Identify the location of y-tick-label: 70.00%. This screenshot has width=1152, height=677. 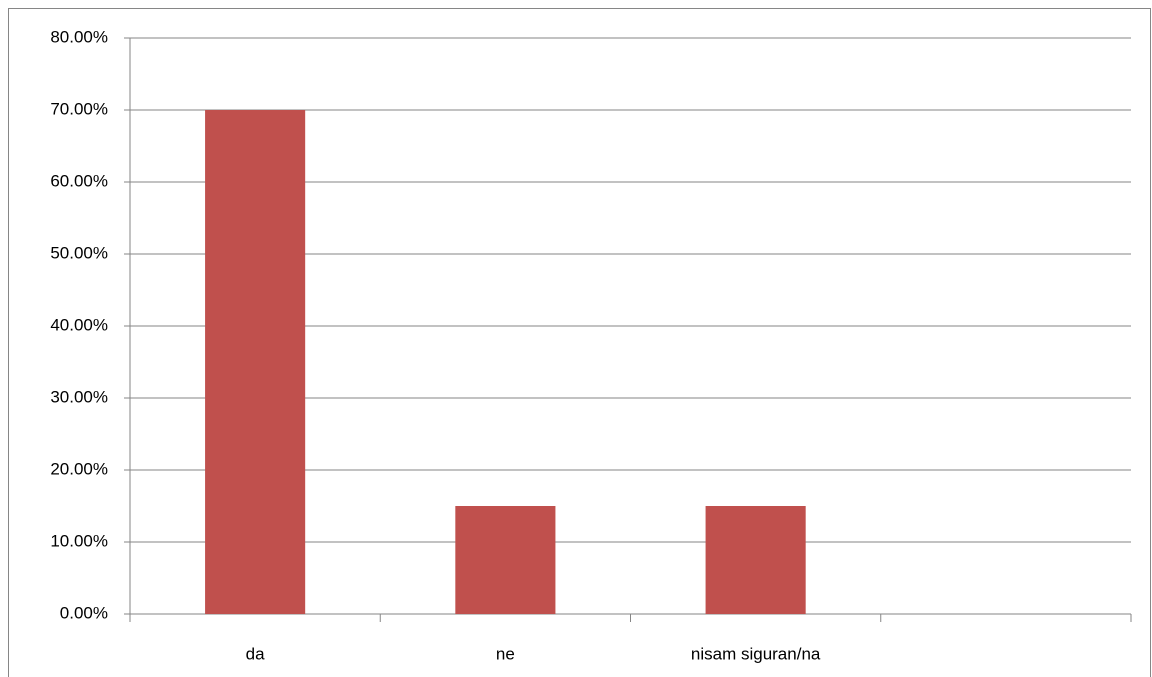
(79, 108).